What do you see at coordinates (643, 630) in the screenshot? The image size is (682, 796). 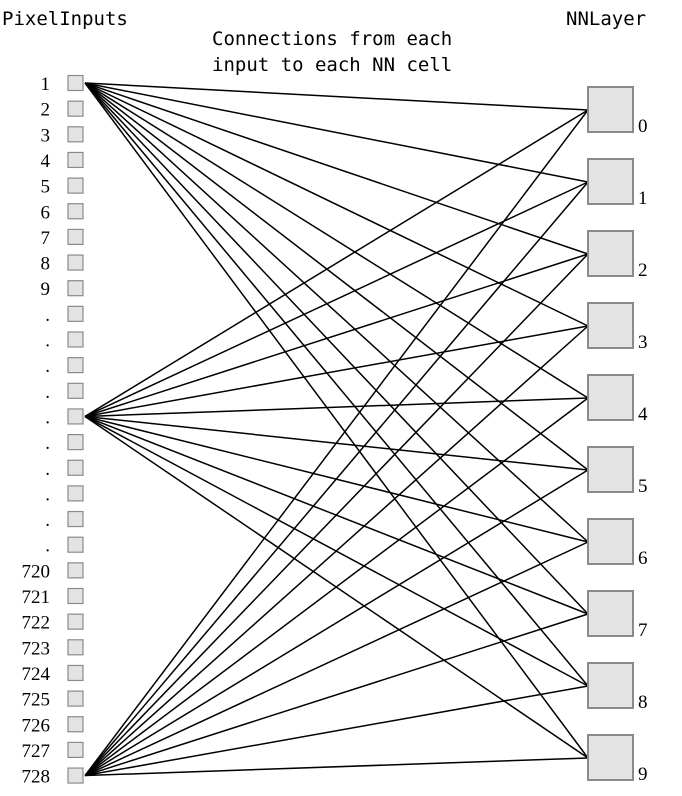 I see `nn-cell-label: 7` at bounding box center [643, 630].